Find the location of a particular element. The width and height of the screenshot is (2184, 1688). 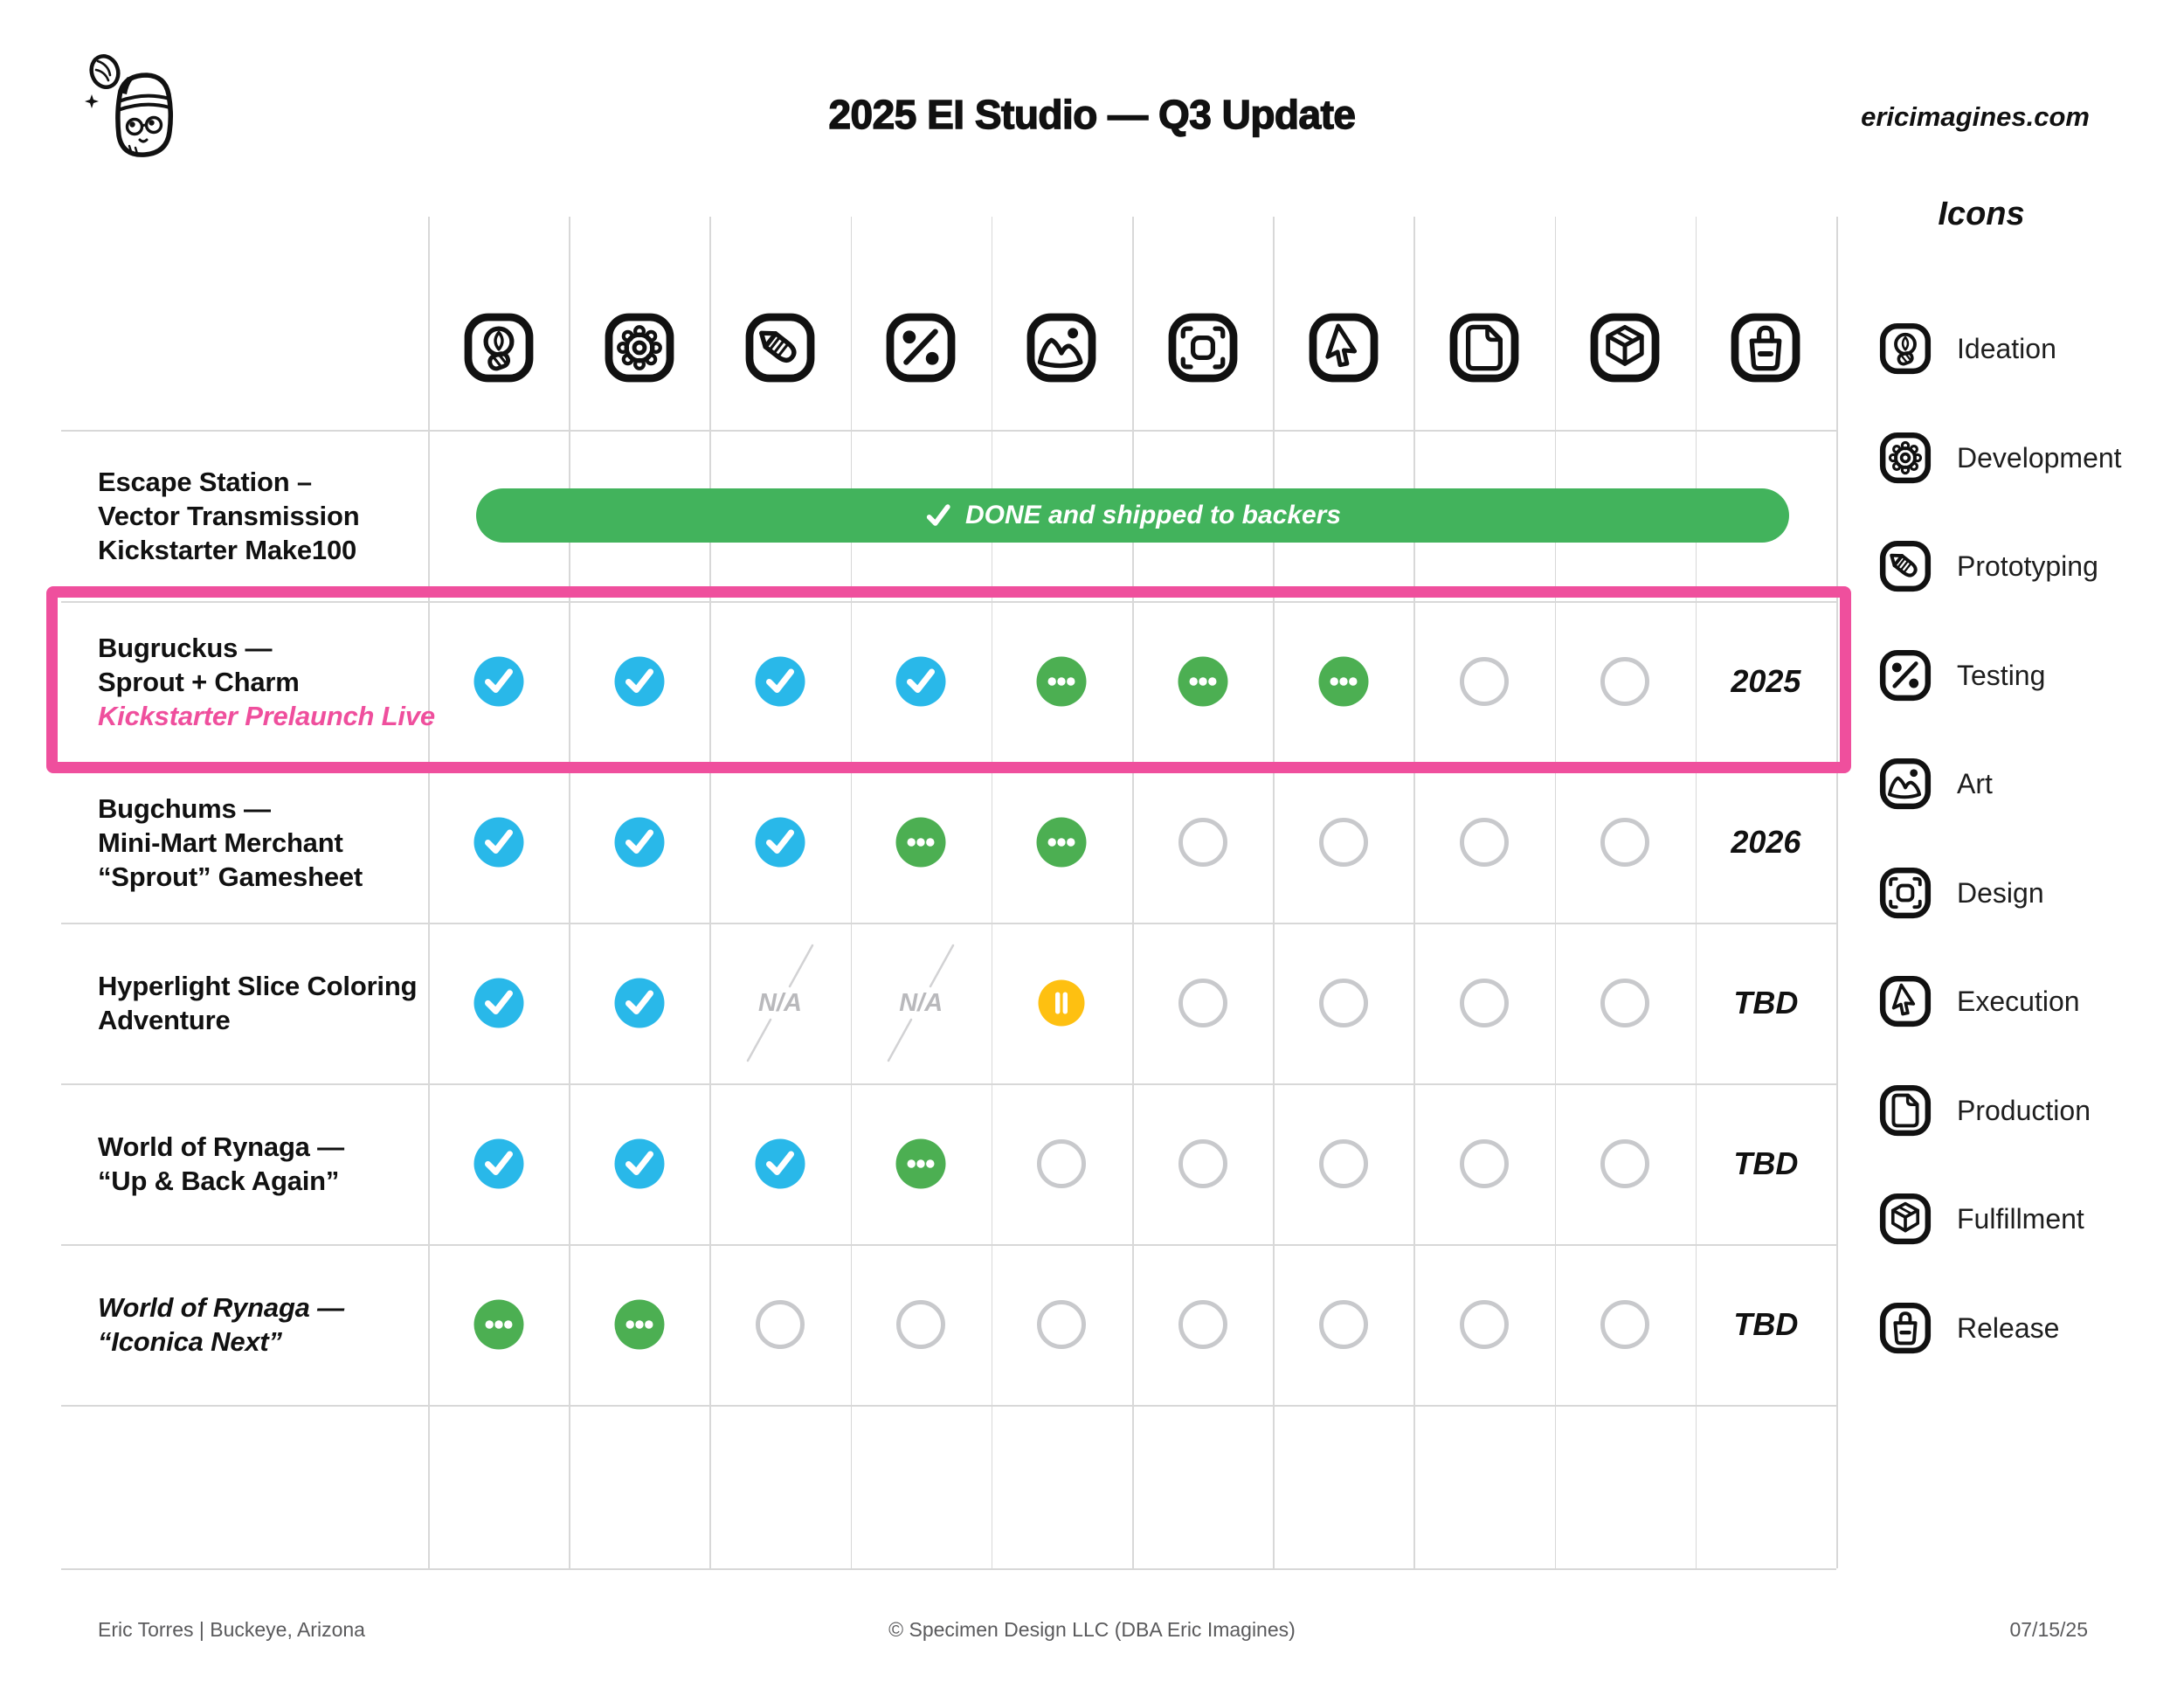

done-banner: DONE and shipped to backers is located at coordinates (1132, 515).